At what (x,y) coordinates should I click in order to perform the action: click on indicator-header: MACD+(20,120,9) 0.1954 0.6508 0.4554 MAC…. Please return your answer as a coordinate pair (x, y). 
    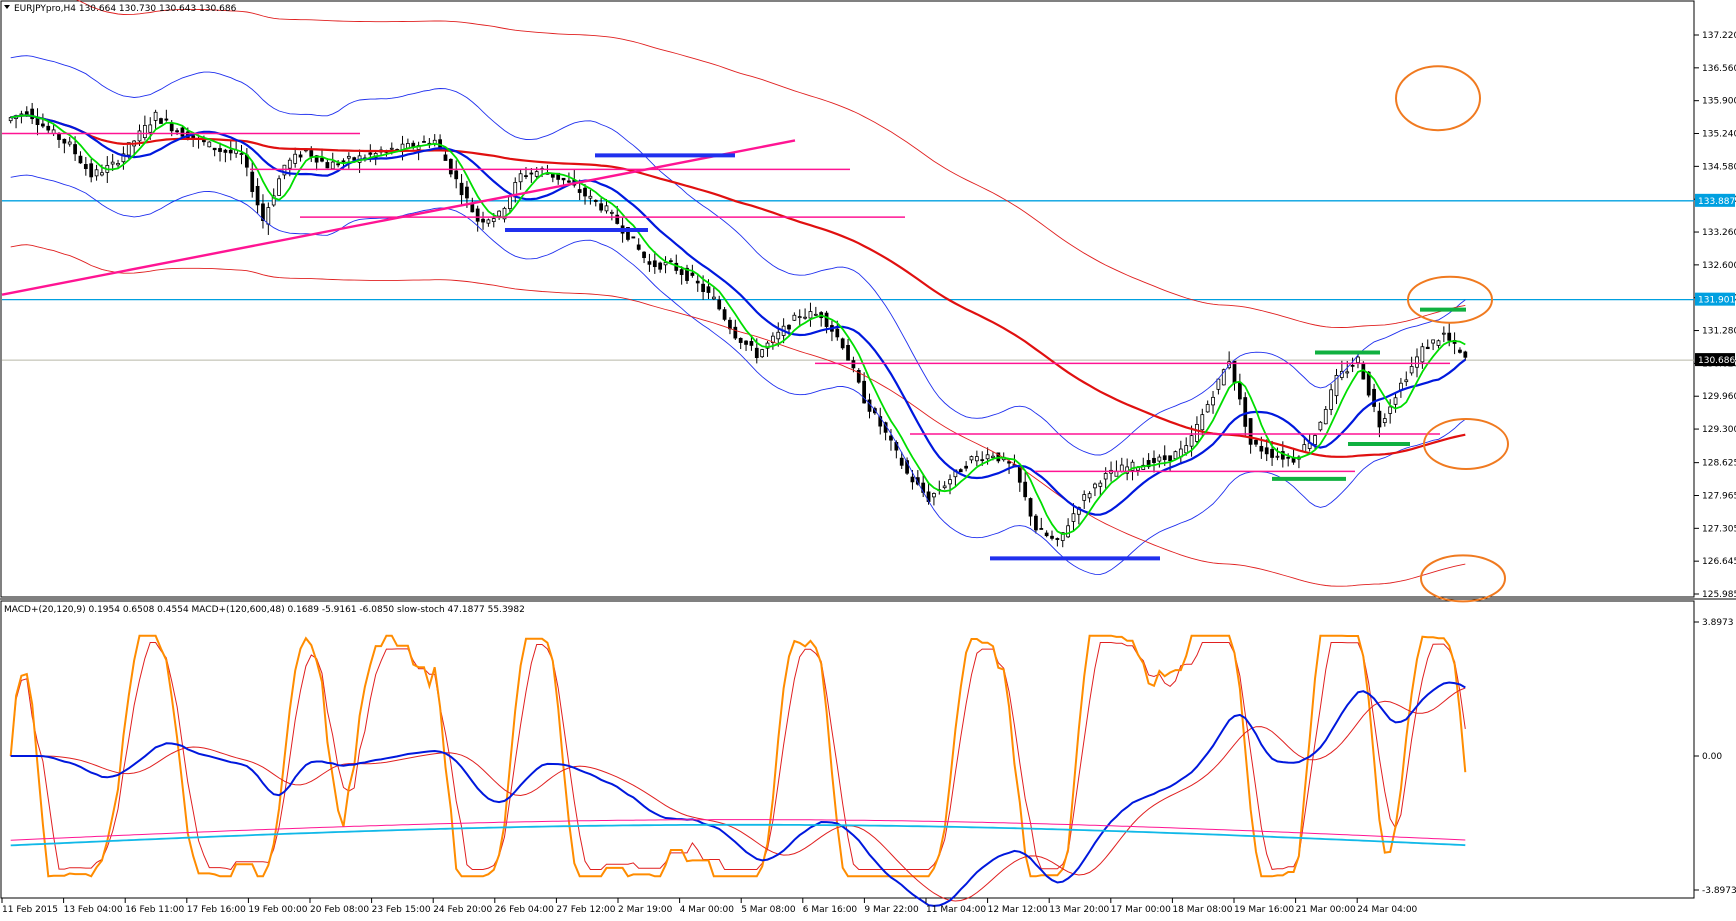
    Looking at the image, I should click on (264, 610).